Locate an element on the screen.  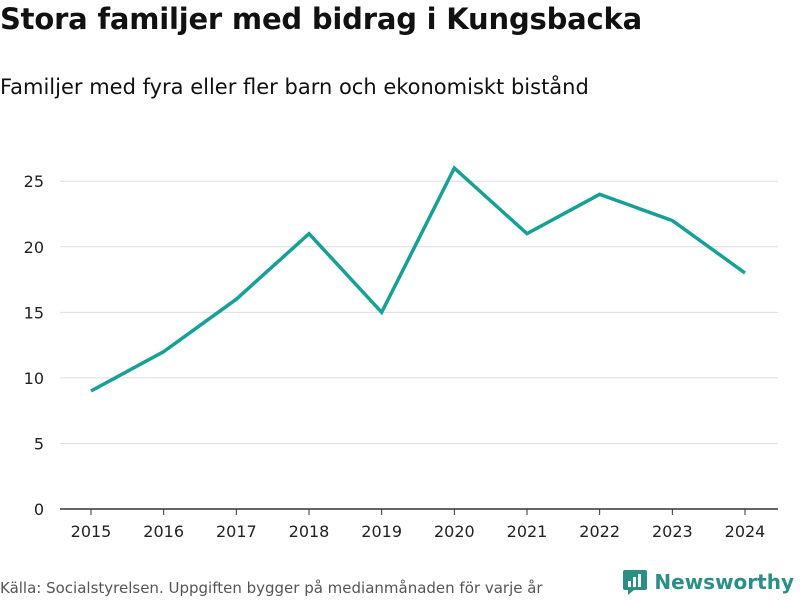
chart-title: Stora familjer med bidrag i Kungsbacka is located at coordinates (321, 19).